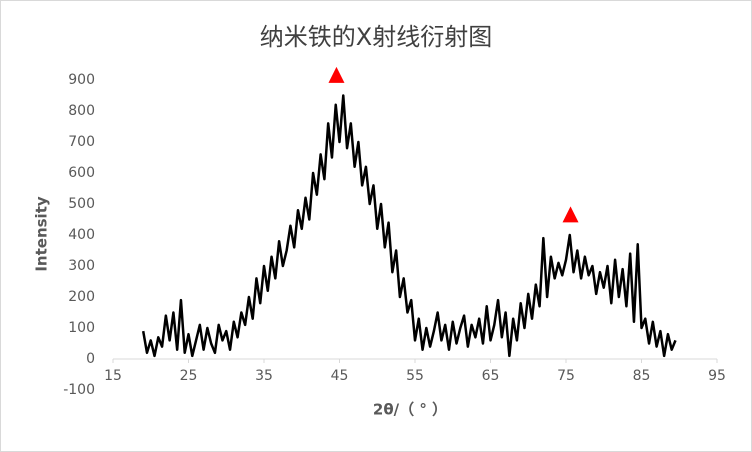 The image size is (752, 452). What do you see at coordinates (340, 376) in the screenshot?
I see `x-tick-label: 45` at bounding box center [340, 376].